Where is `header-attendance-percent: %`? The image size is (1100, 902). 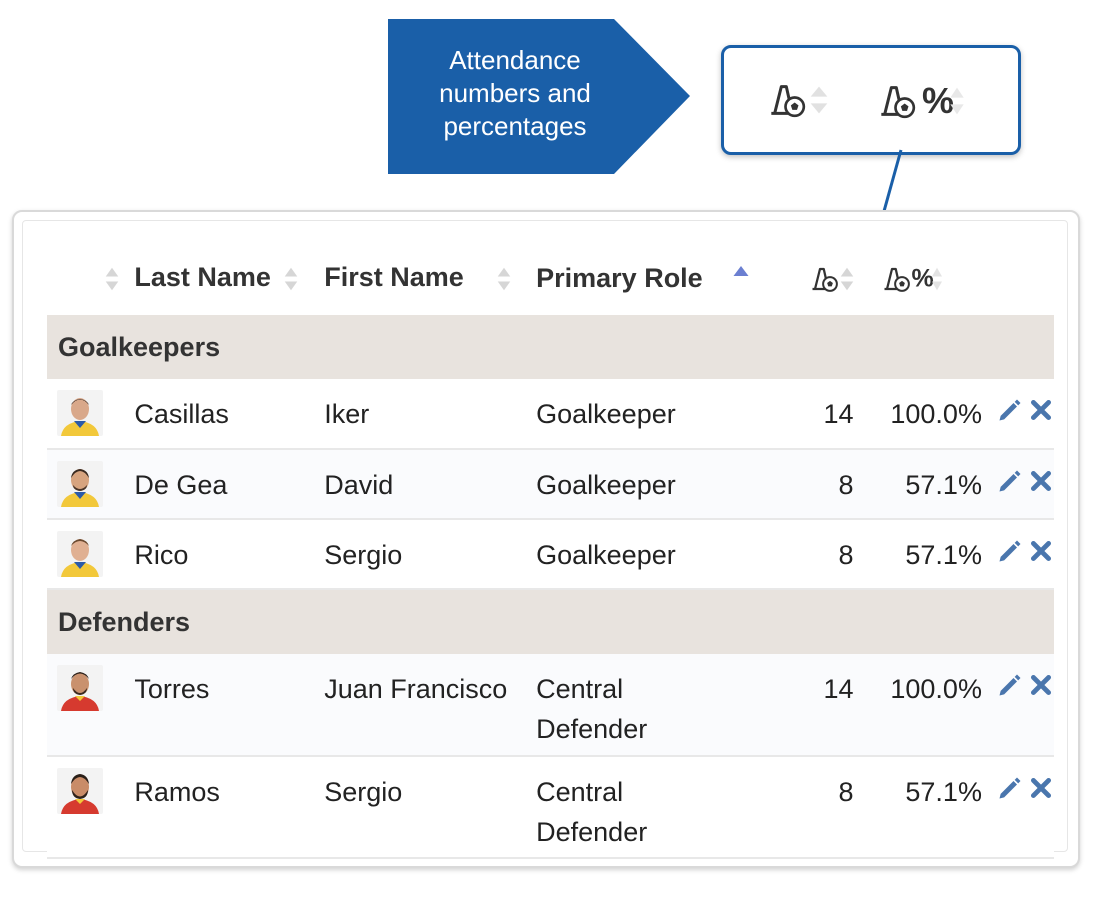 header-attendance-percent: % is located at coordinates (918, 278).